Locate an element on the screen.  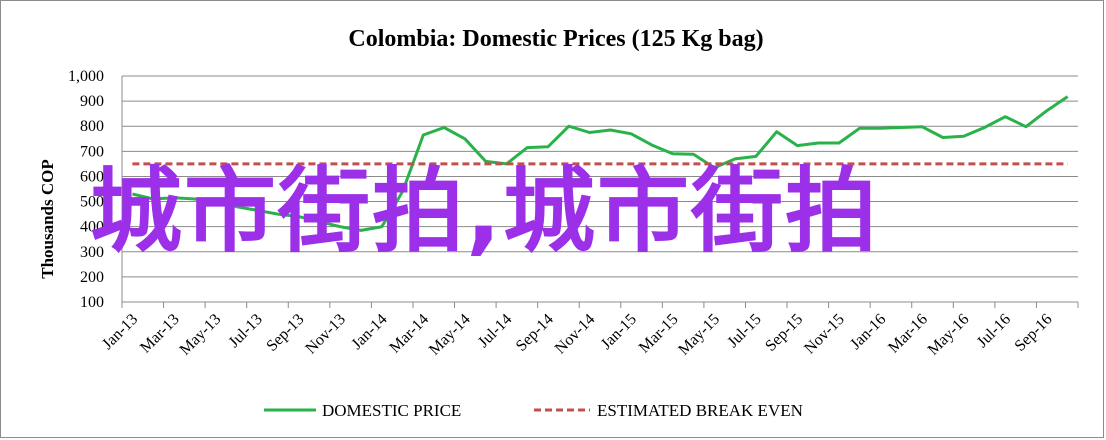
x-tick-label: Jan-16 is located at coordinates (868, 332).